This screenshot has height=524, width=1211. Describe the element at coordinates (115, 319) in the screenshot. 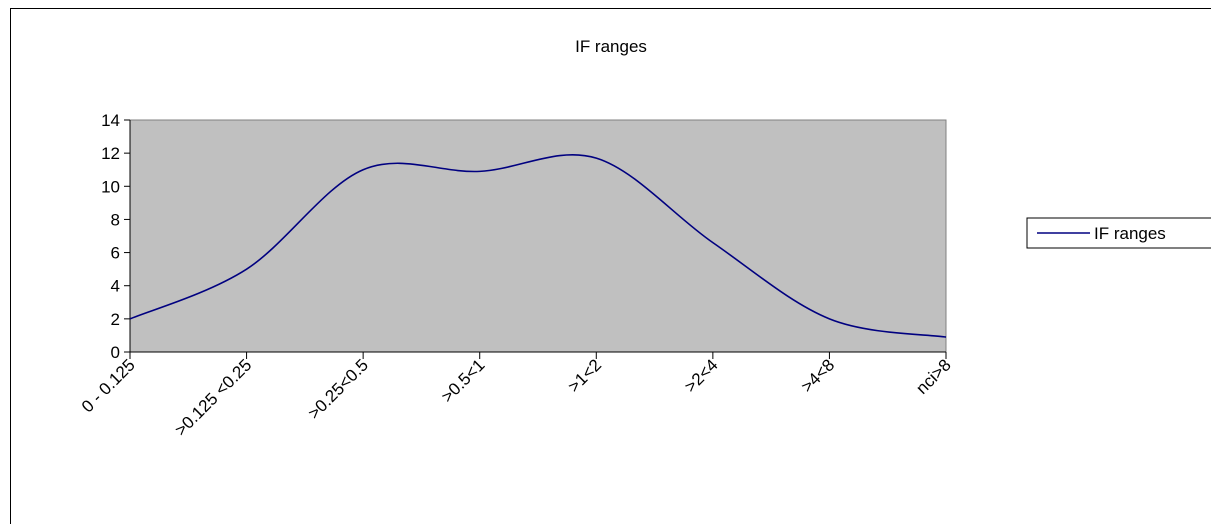

I see `y-tick-label: 2` at that location.